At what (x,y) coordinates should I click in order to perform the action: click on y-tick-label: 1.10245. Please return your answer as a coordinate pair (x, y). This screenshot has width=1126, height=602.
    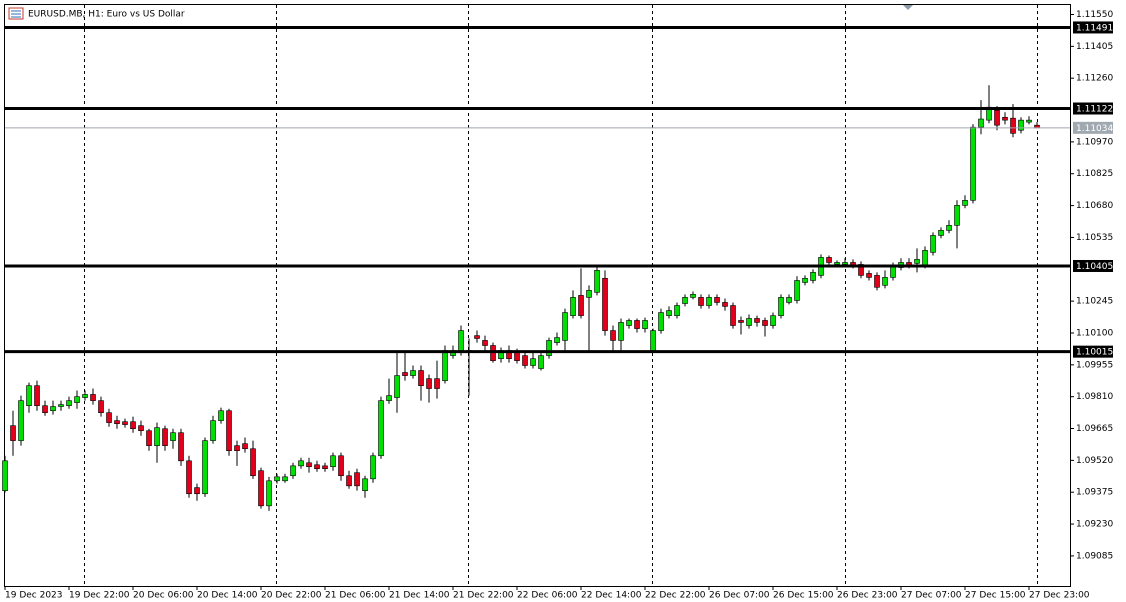
    Looking at the image, I should click on (1094, 302).